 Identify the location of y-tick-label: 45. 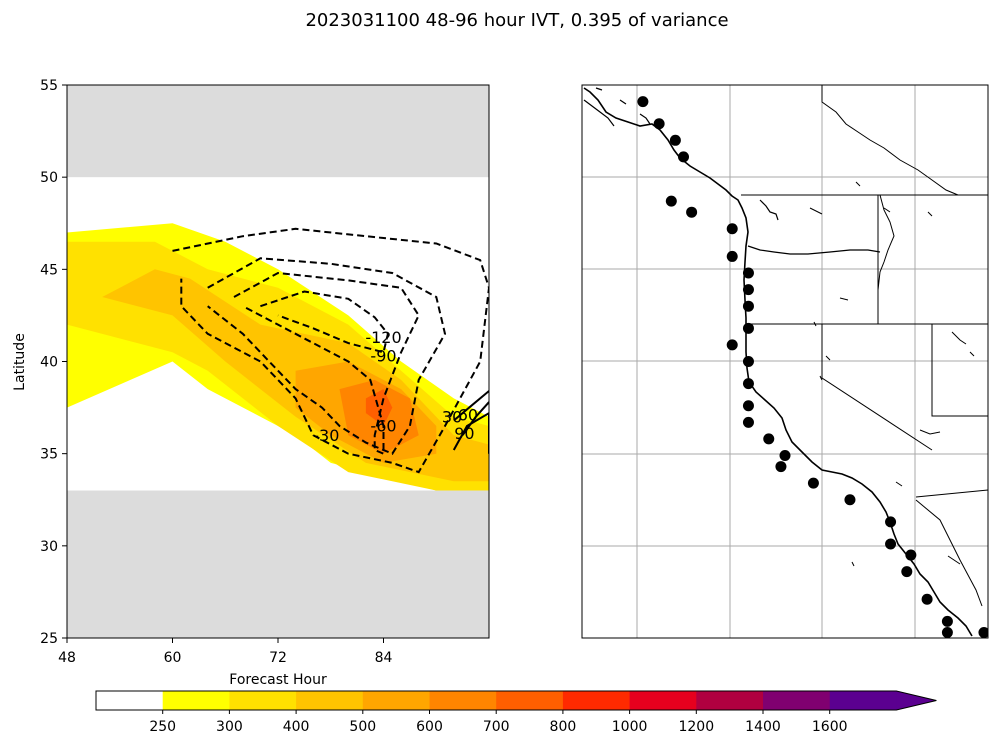
(49, 270).